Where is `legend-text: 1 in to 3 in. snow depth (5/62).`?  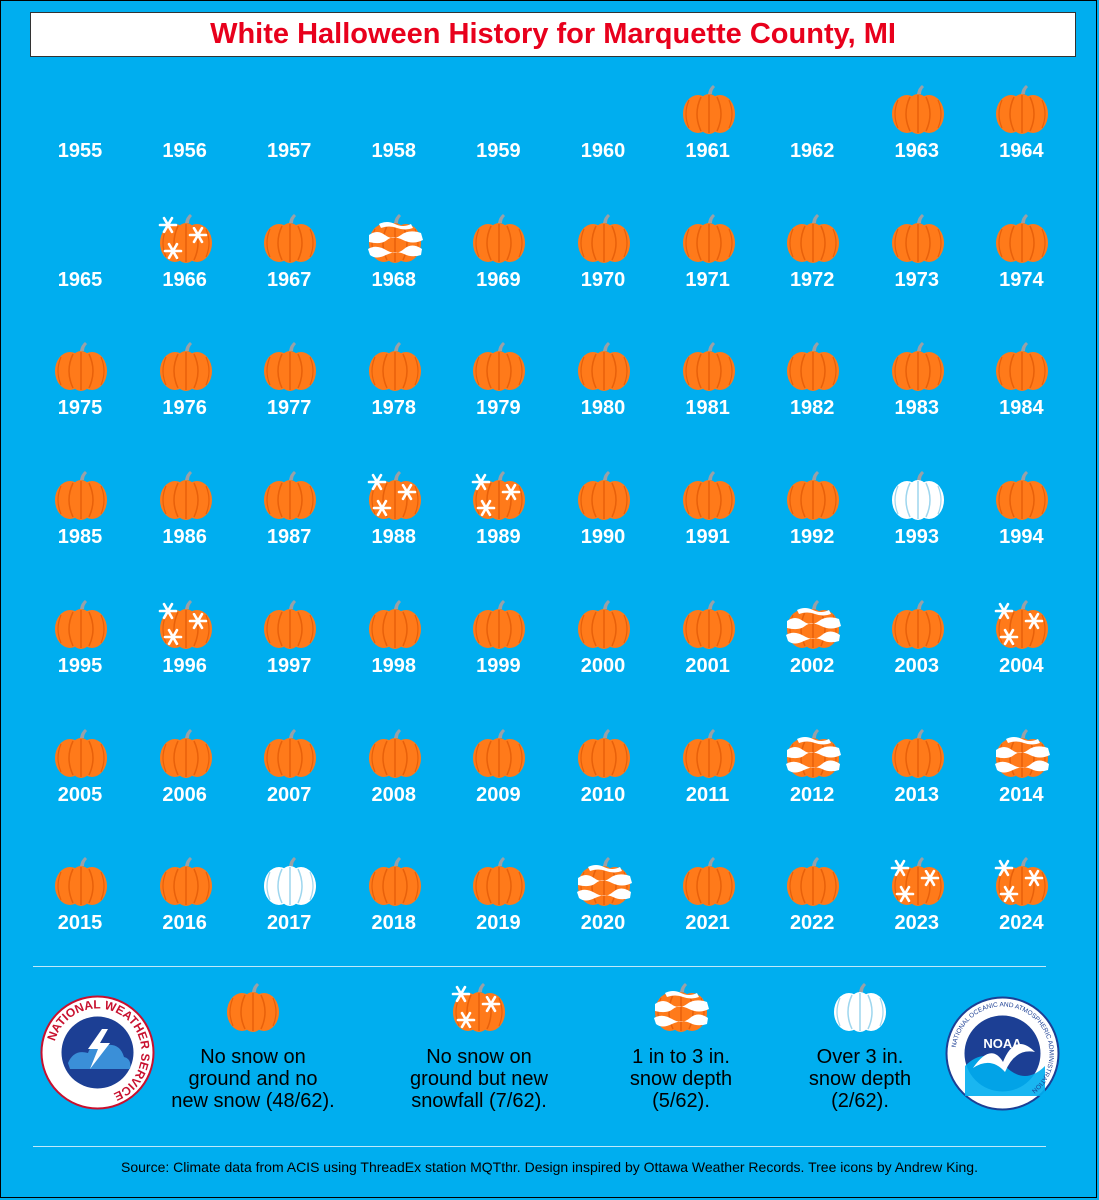
legend-text: 1 in to 3 in. snow depth (5/62). is located at coordinates (681, 1079).